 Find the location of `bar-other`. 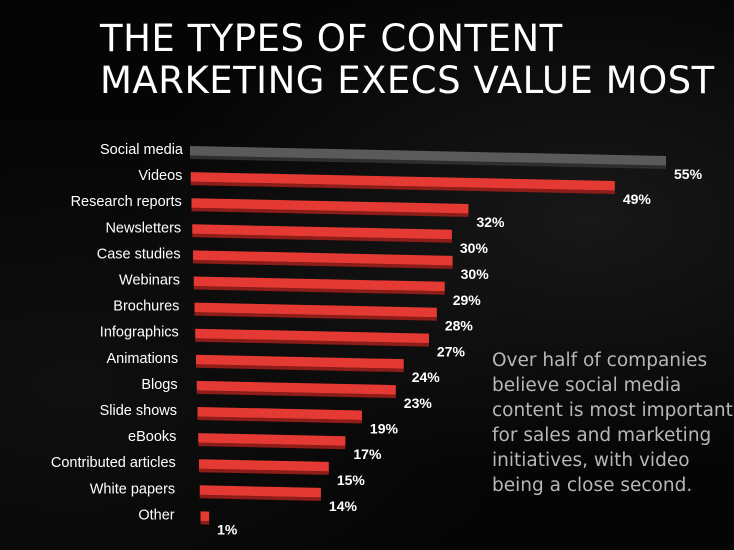

bar-other is located at coordinates (205, 516).